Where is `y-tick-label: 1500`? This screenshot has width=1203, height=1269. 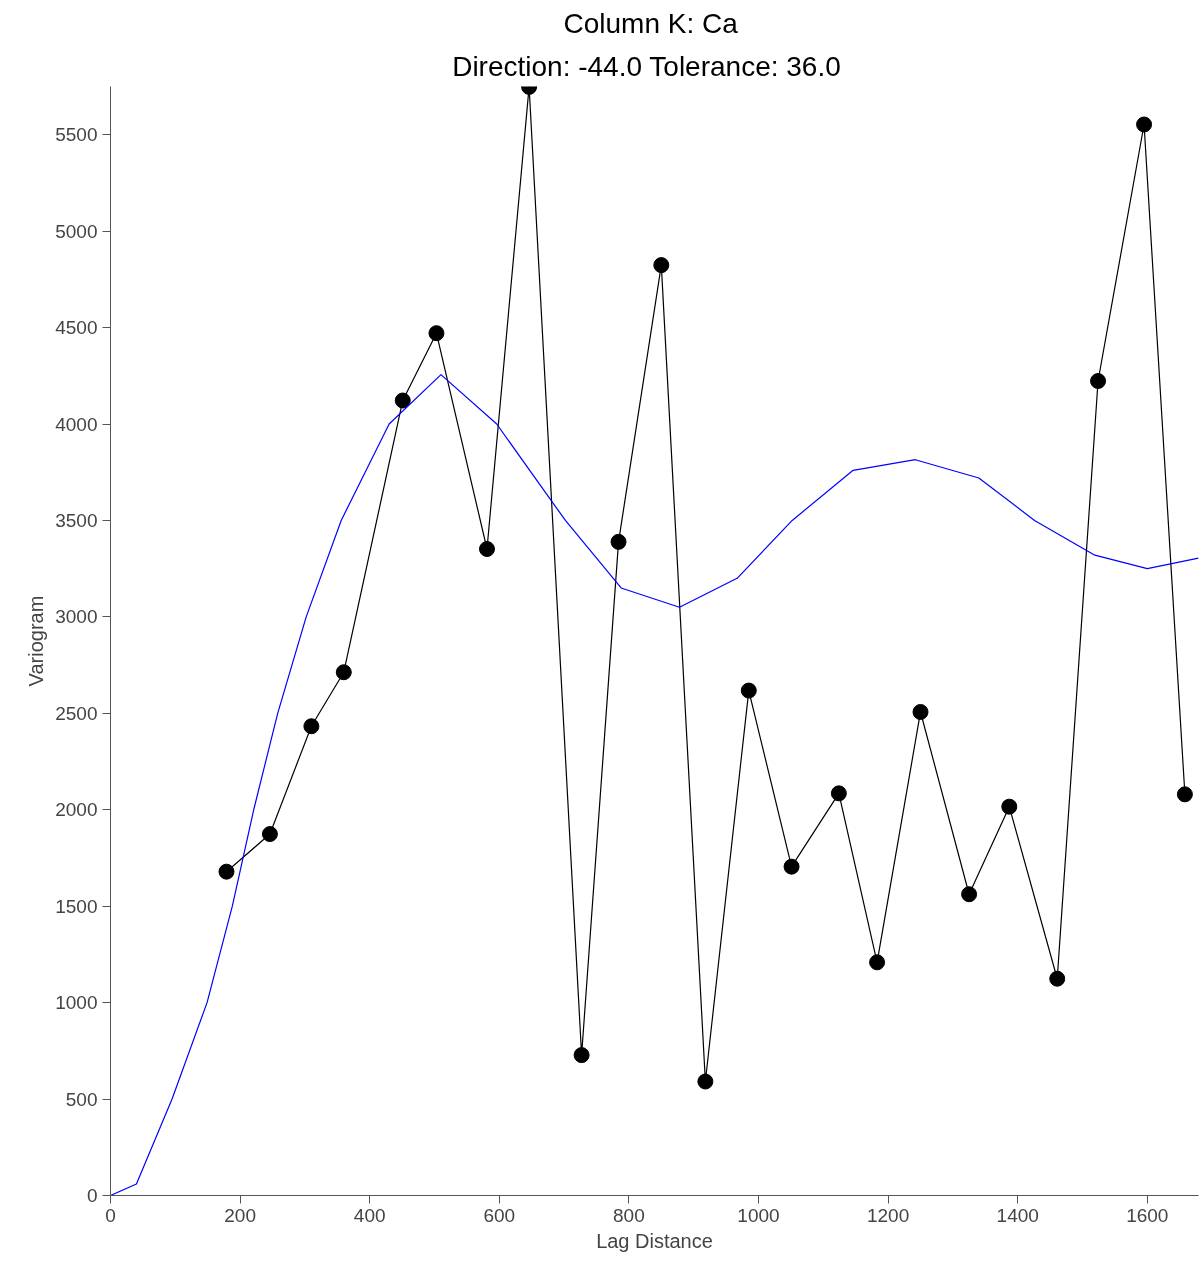 y-tick-label: 1500 is located at coordinates (76, 906).